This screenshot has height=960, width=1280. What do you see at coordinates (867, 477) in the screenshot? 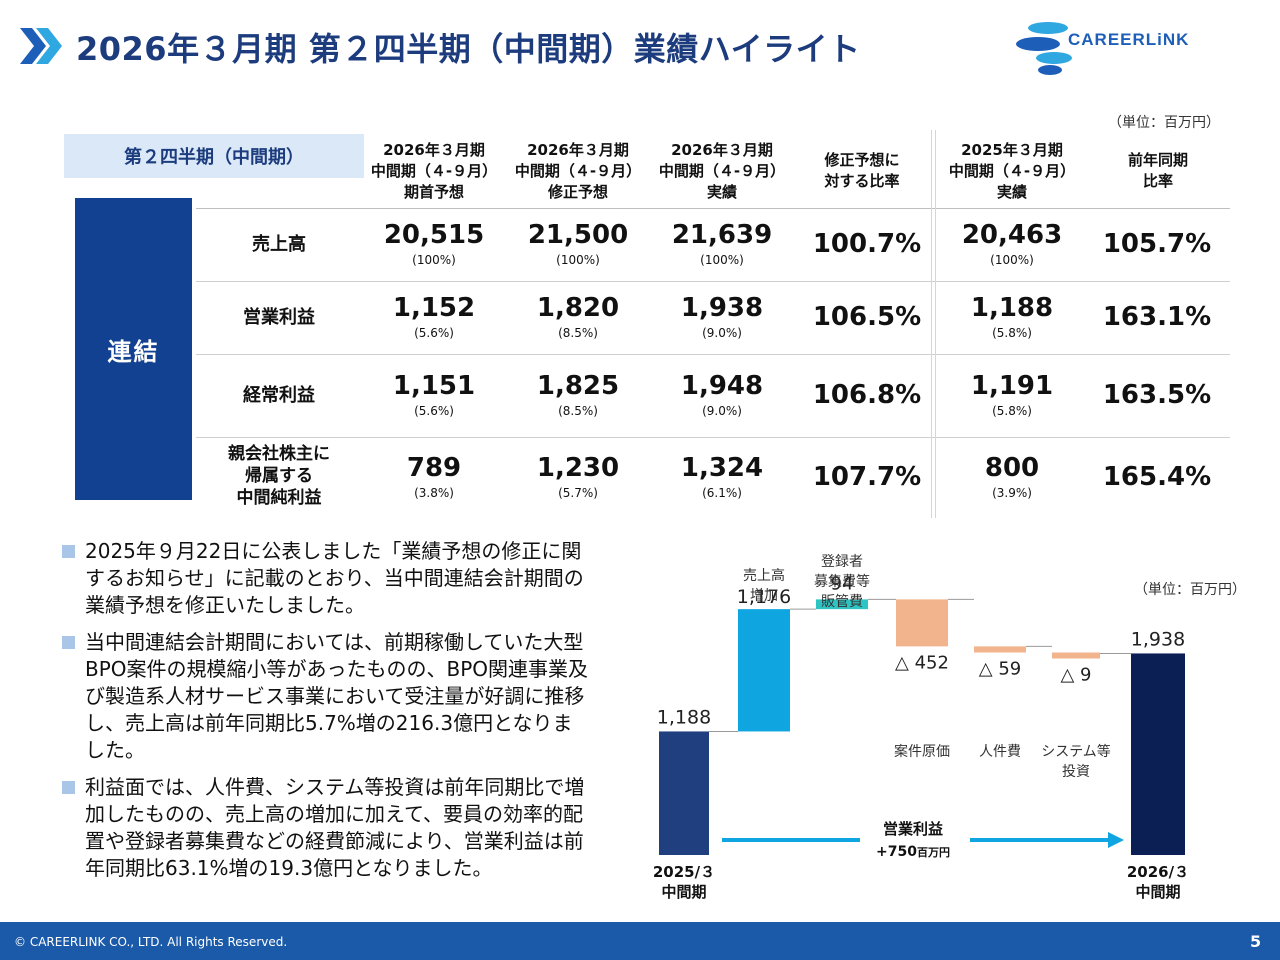
I see `cell-vs-revised: 107.7%` at bounding box center [867, 477].